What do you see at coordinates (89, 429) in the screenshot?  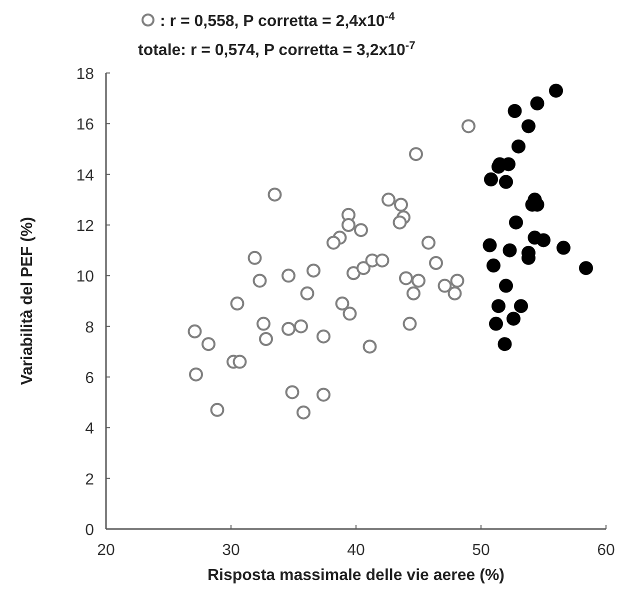 I see `y-tick-label: 4` at bounding box center [89, 429].